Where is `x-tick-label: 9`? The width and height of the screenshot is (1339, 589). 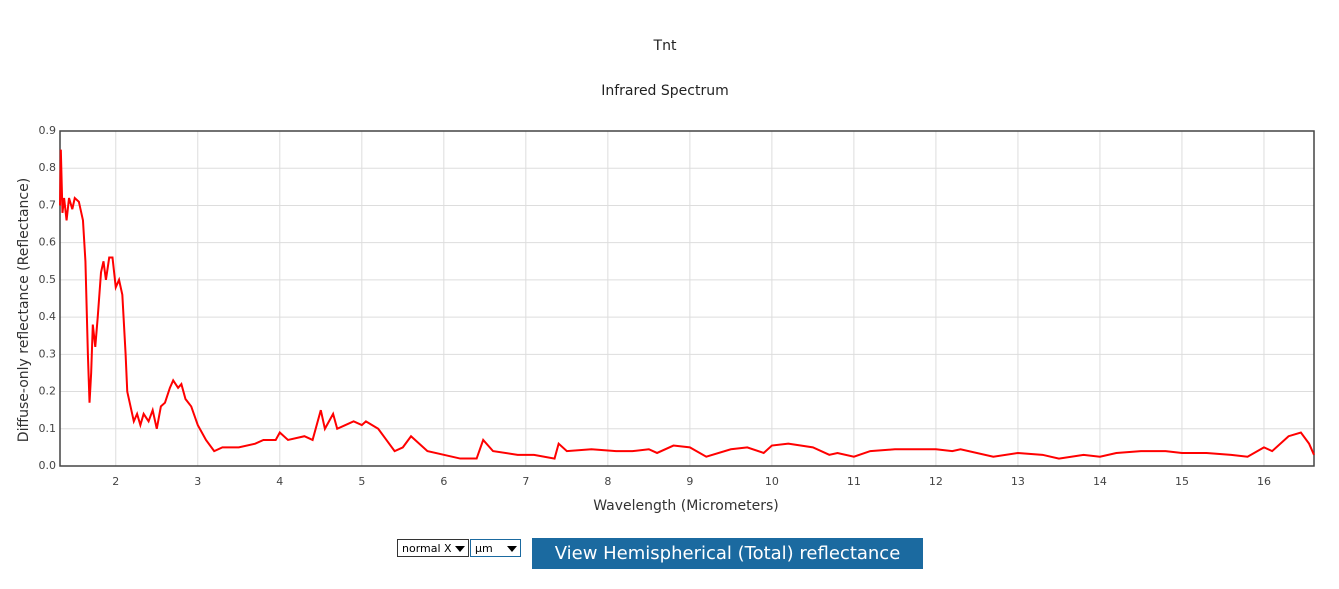 x-tick-label: 9 is located at coordinates (689, 481).